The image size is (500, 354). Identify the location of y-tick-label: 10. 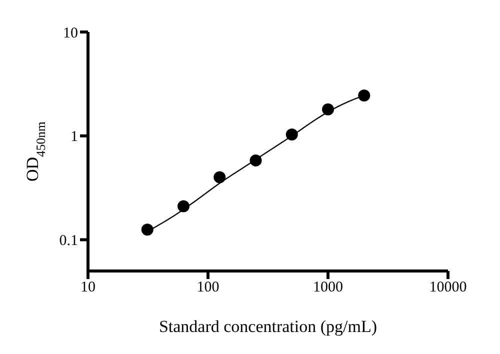
(70, 33).